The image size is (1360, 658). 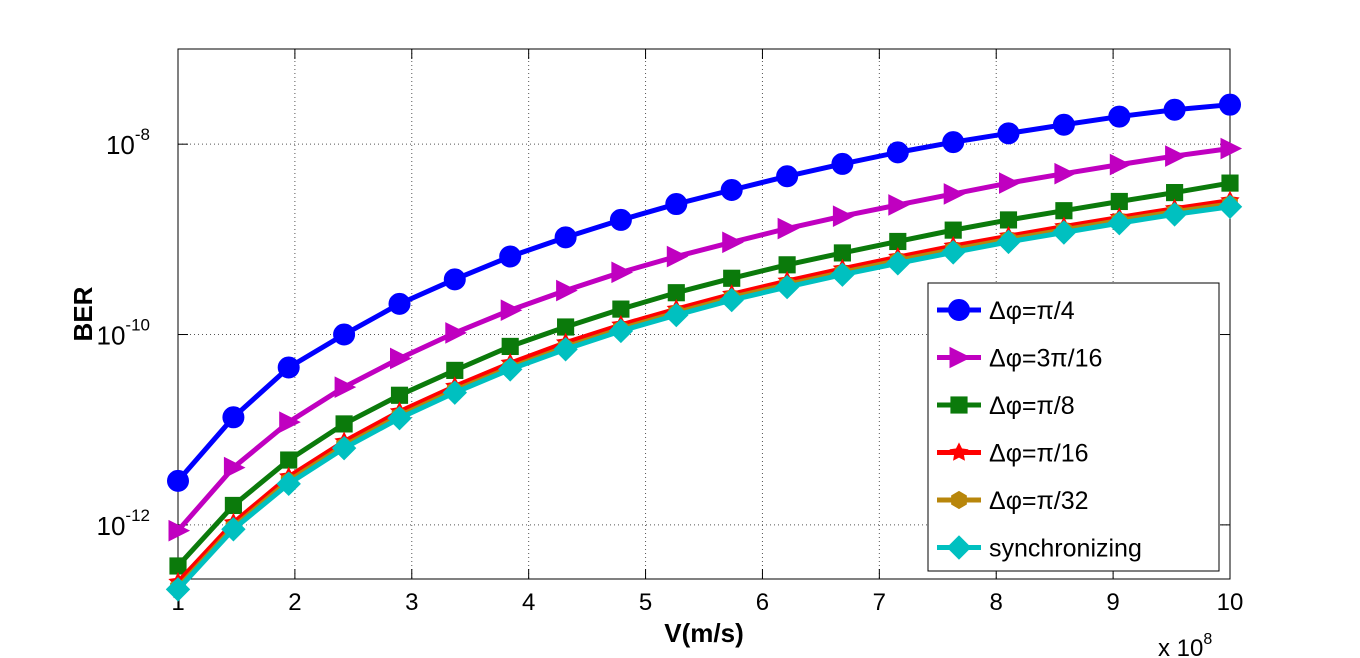 What do you see at coordinates (645, 602) in the screenshot?
I see `x-tick-label: 5` at bounding box center [645, 602].